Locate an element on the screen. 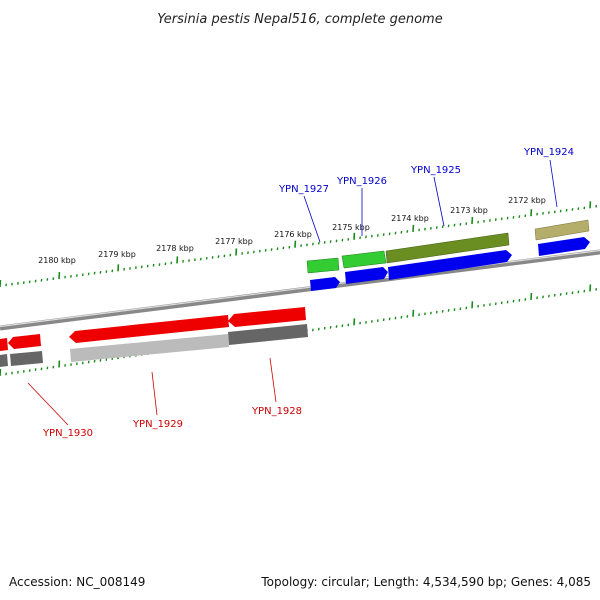 The width and height of the screenshot is (600, 600). forward-genes is located at coordinates (448, 255).